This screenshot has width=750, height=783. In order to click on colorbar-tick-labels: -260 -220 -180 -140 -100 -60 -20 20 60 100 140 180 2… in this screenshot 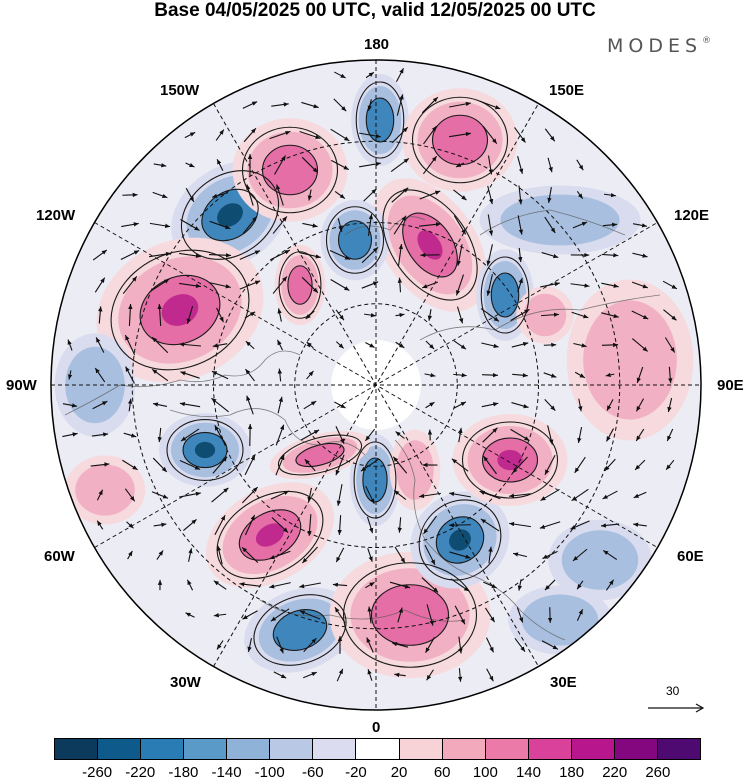, I will do `click(375, 773)`.